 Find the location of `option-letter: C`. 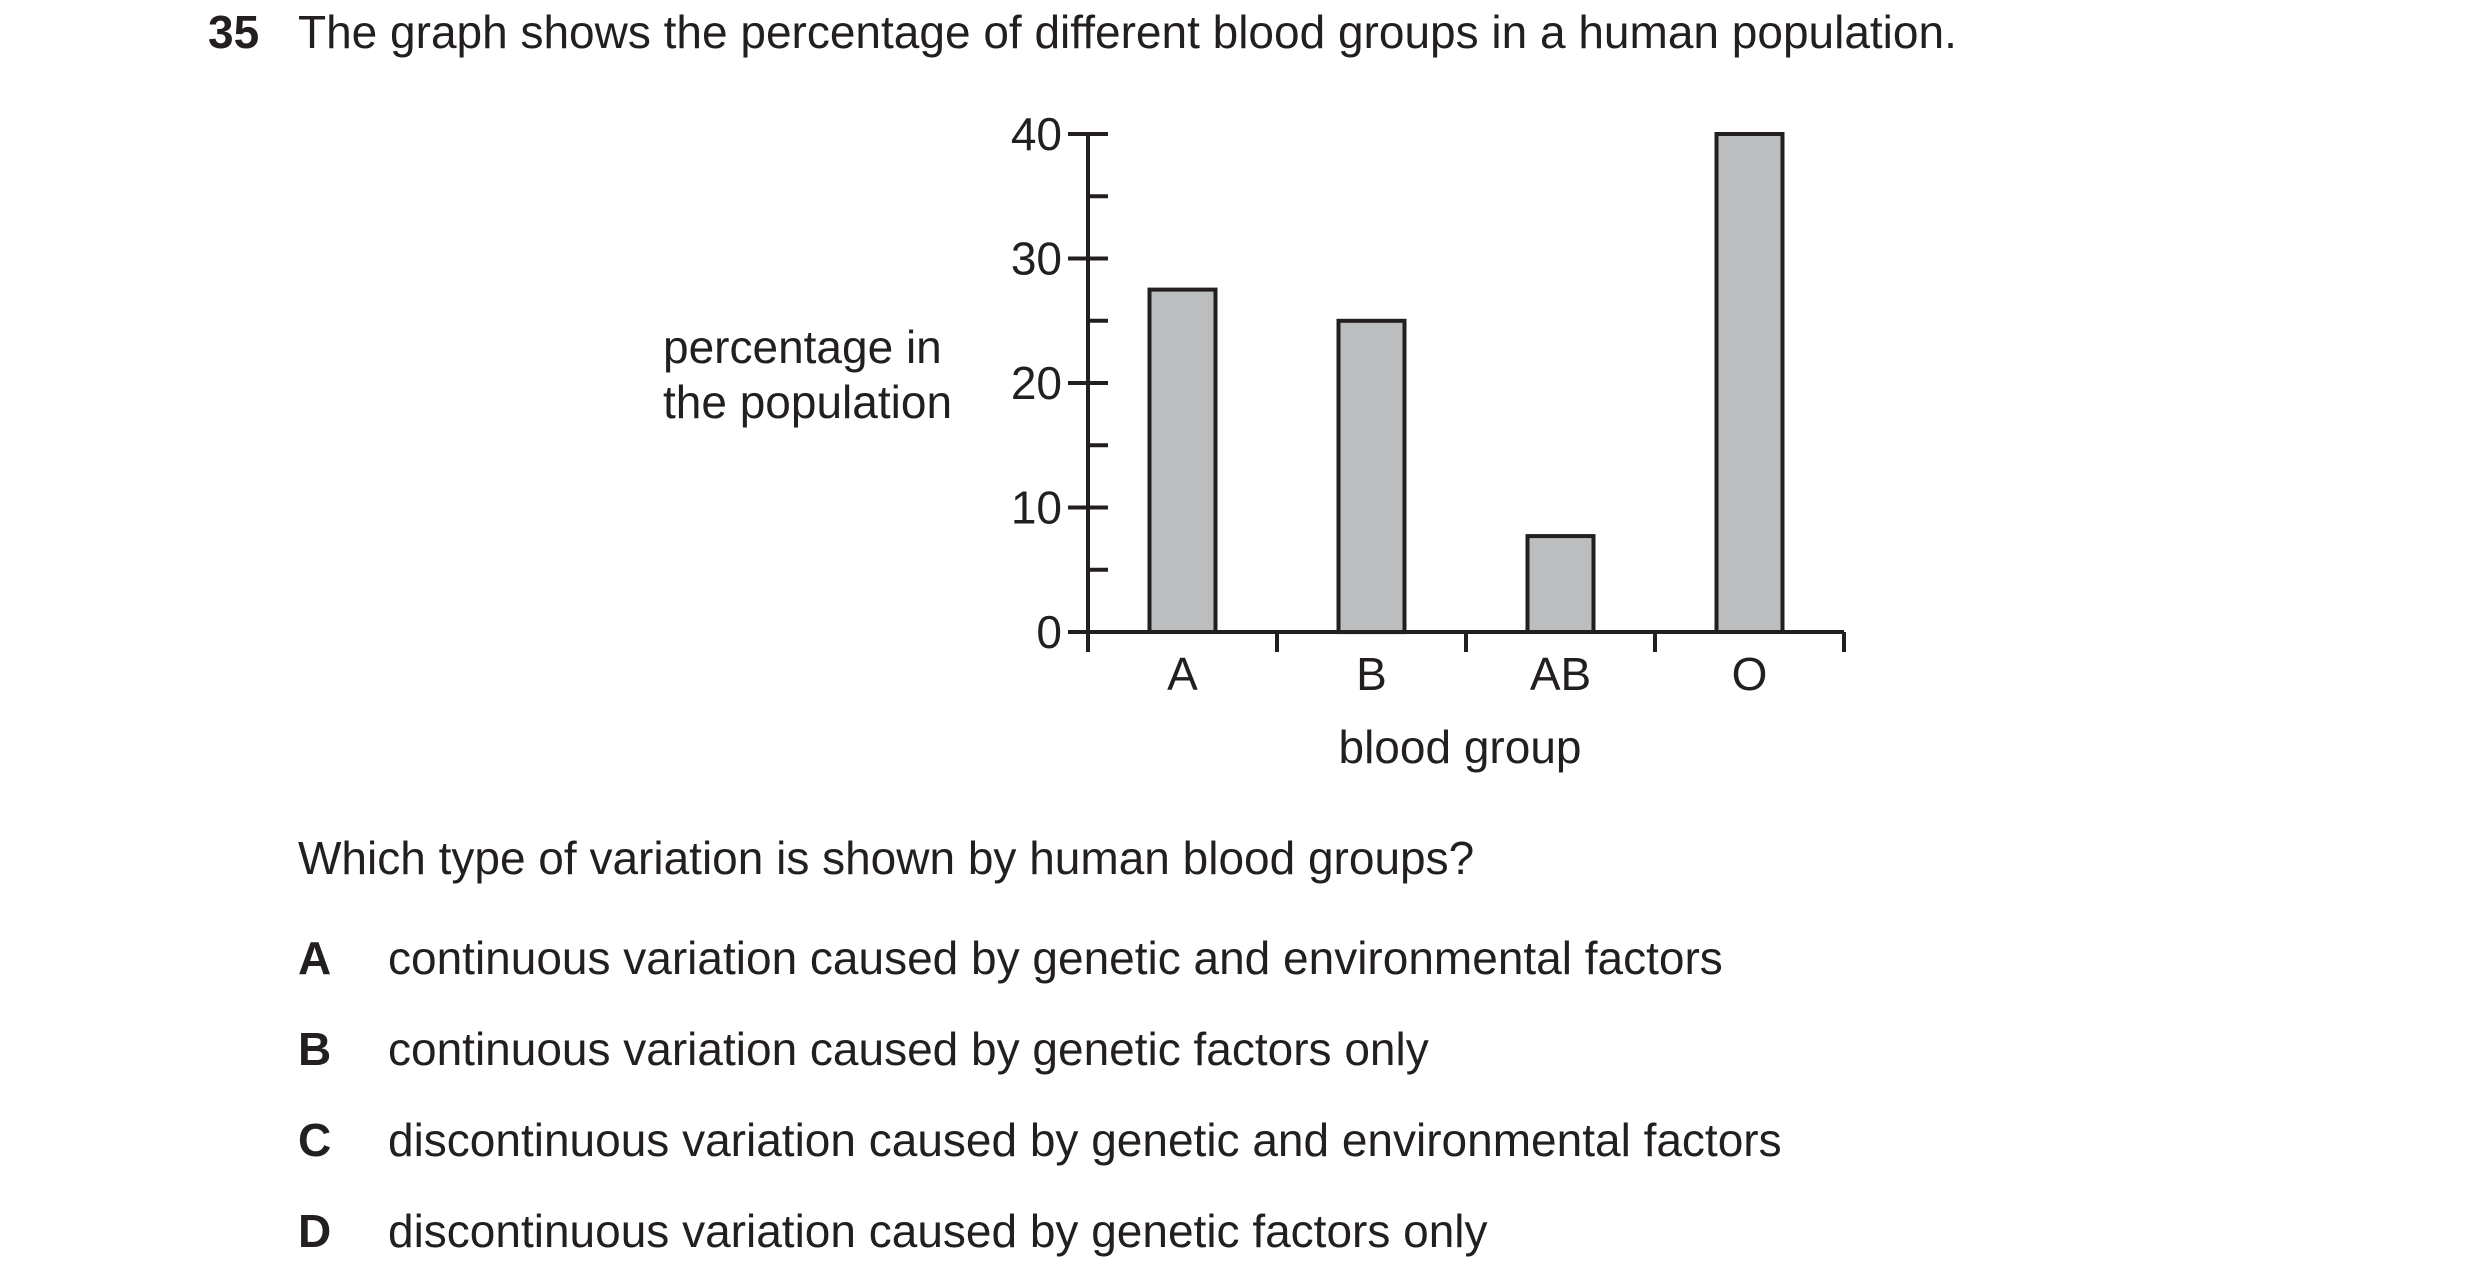

option-letter: C is located at coordinates (315, 1140).